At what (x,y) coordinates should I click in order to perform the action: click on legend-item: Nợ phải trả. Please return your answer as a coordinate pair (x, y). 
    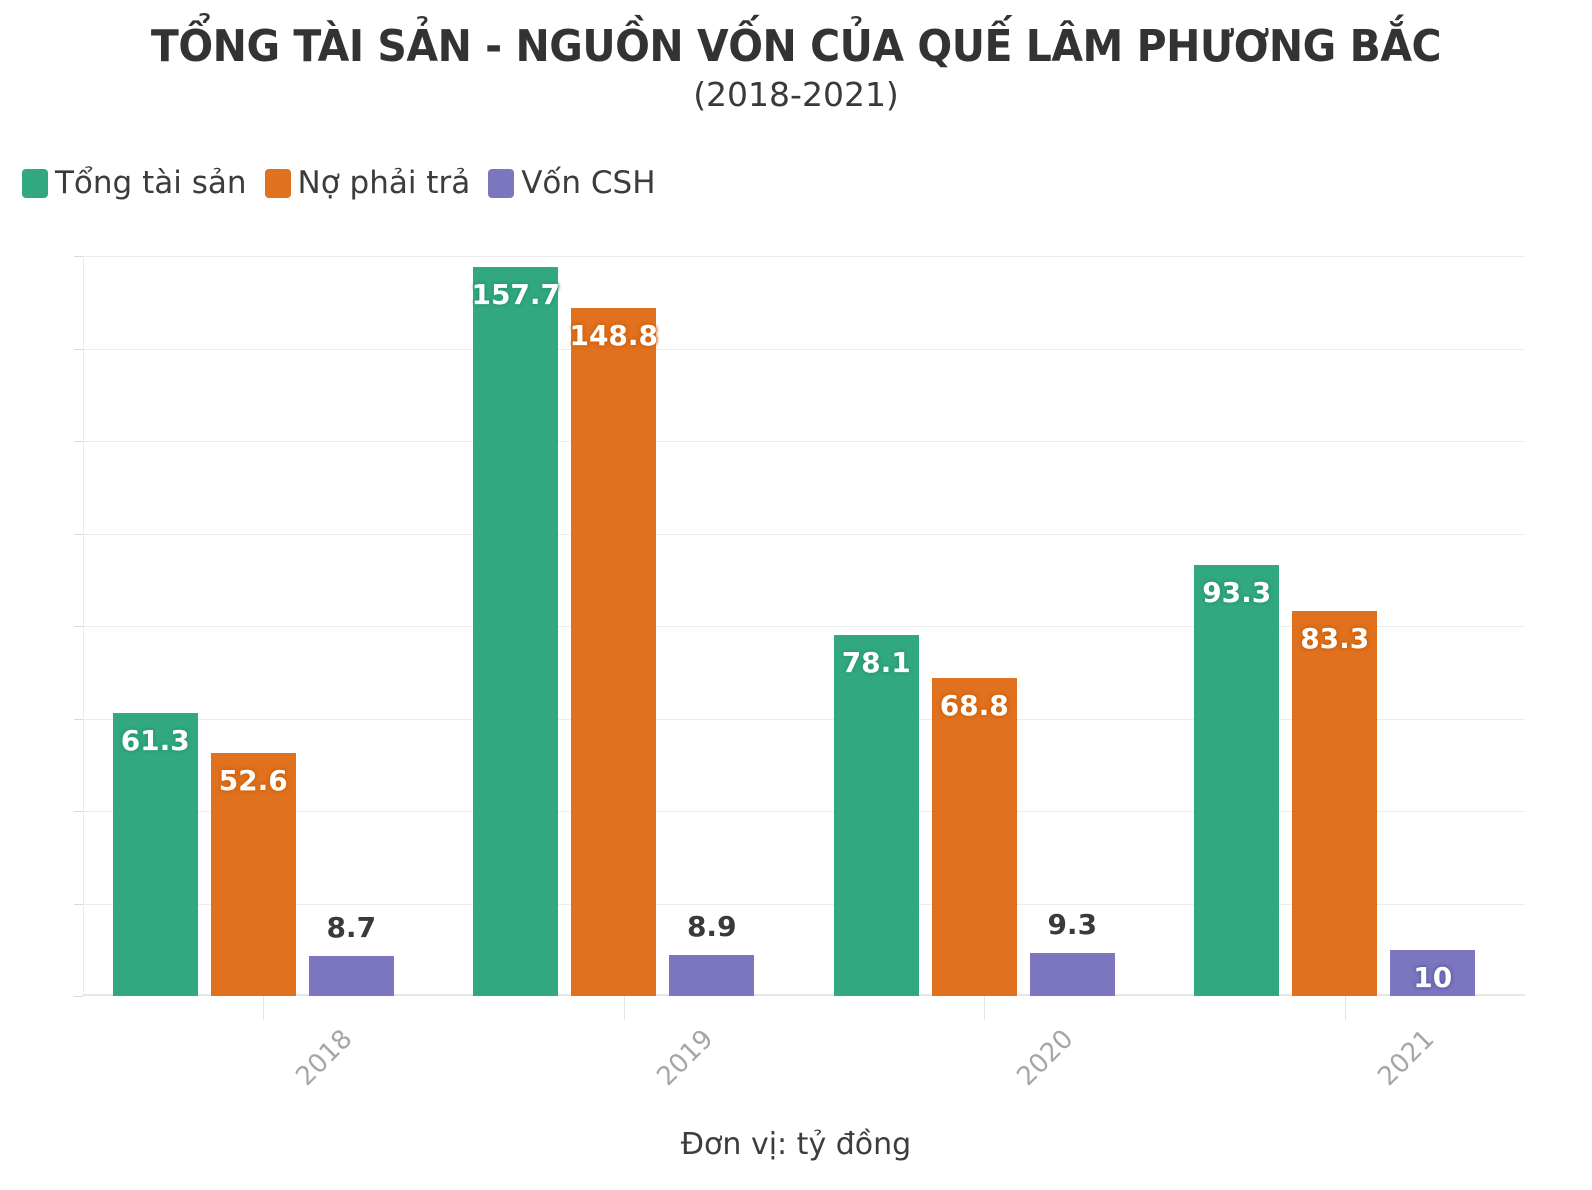
    Looking at the image, I should click on (367, 183).